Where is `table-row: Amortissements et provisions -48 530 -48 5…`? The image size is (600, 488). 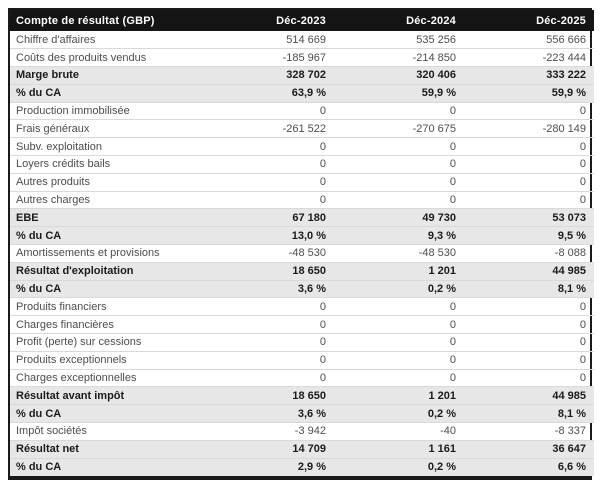
table-row: Amortissements et provisions -48 530 -48 5… is located at coordinates (302, 253).